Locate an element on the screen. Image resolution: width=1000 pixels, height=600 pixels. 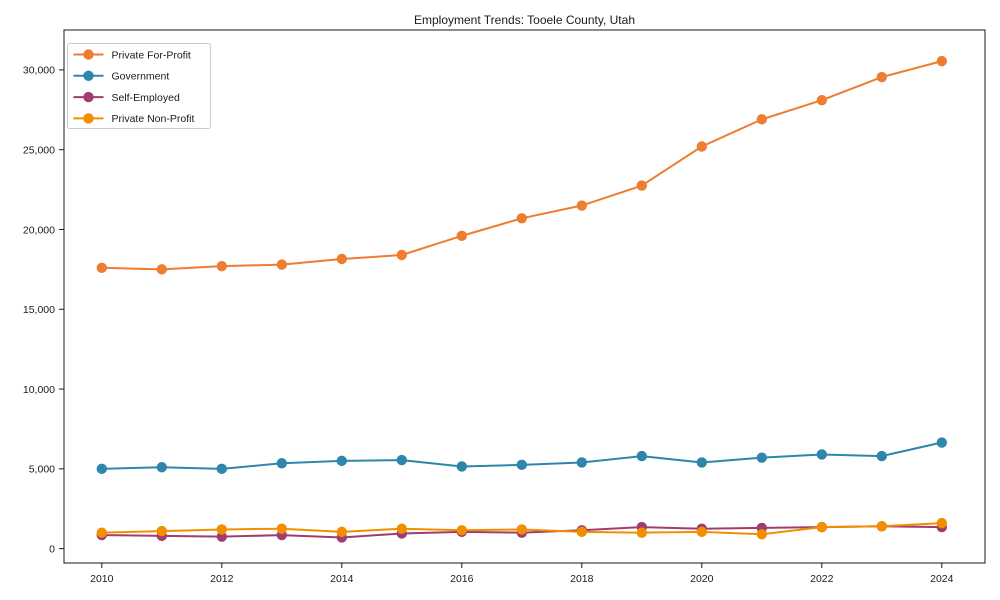
x-tick-label: 2016 is located at coordinates (462, 579).